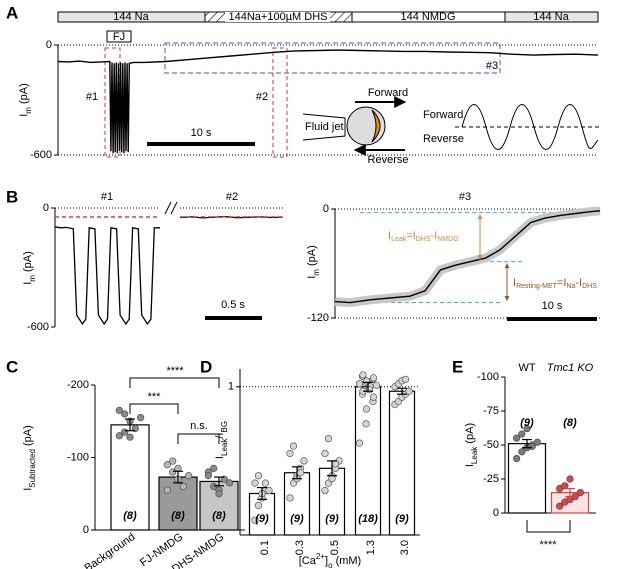 This screenshot has width=617, height=569. What do you see at coordinates (206, 366) in the screenshot?
I see `panel-label: D` at bounding box center [206, 366].